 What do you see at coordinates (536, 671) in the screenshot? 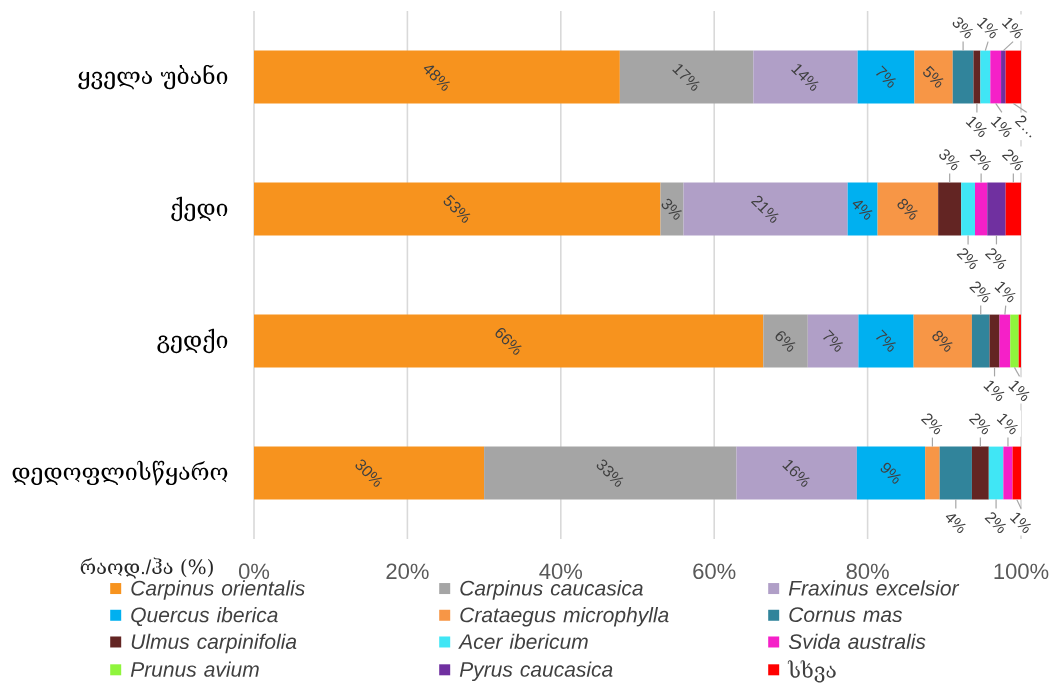
I see `legend-label: Pyrus caucasica` at bounding box center [536, 671].